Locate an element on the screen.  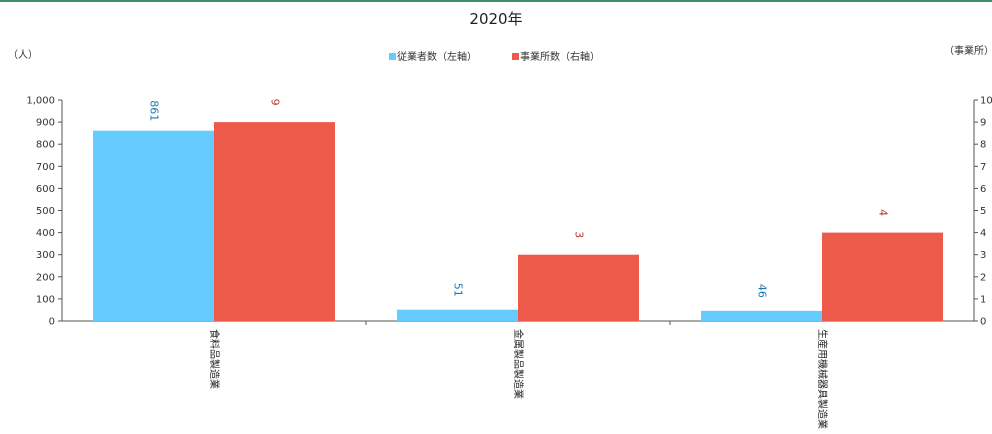
left-tick-label: 700 is located at coordinates (45, 167).